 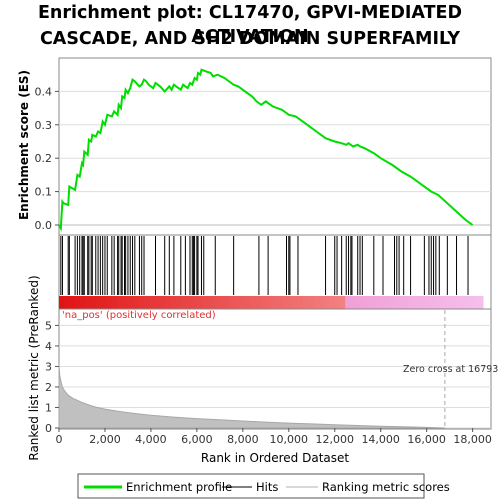 What do you see at coordinates (44, 192) in the screenshot?
I see `es-tick-label: 0.1` at bounding box center [44, 192].